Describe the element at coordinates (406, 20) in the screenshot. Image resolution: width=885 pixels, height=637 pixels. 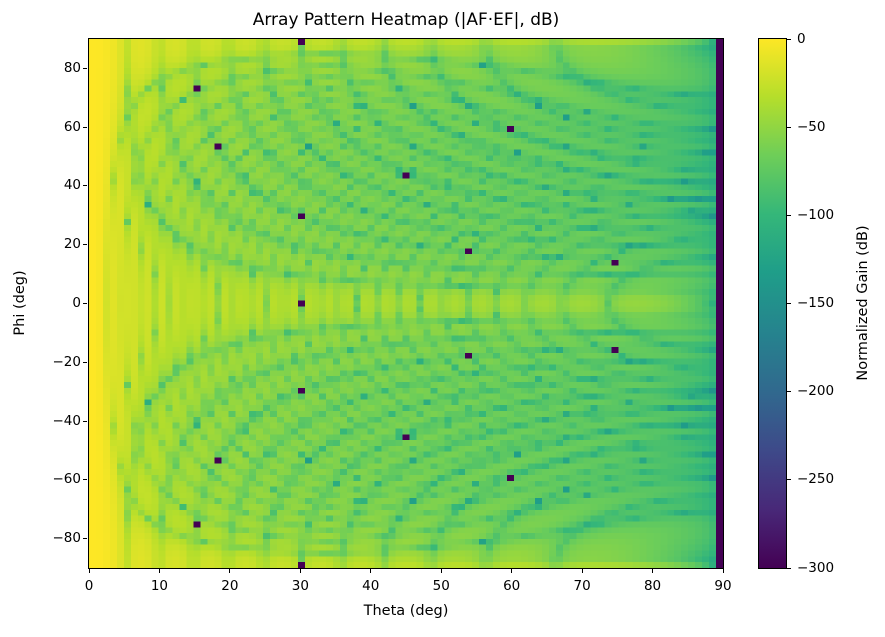
I see `chart-title: Array Pattern Heatmap (|AF·EF|, dB)` at that location.